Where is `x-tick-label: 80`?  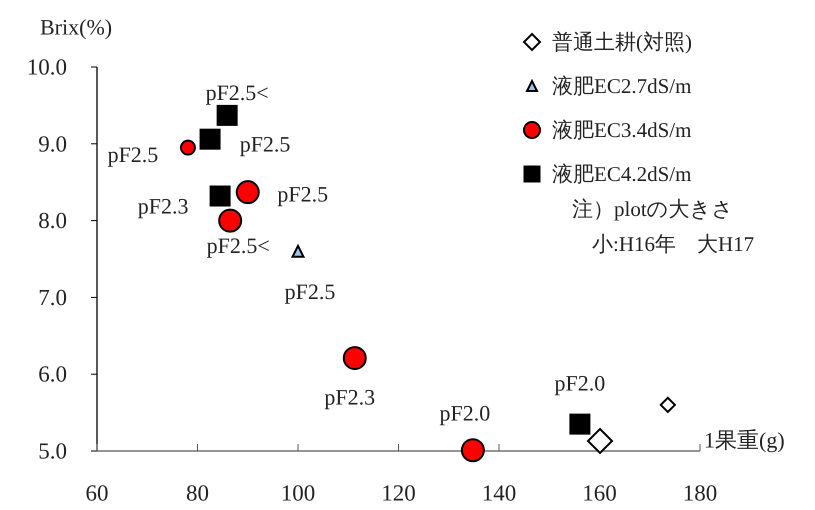
x-tick-label: 80 is located at coordinates (197, 493).